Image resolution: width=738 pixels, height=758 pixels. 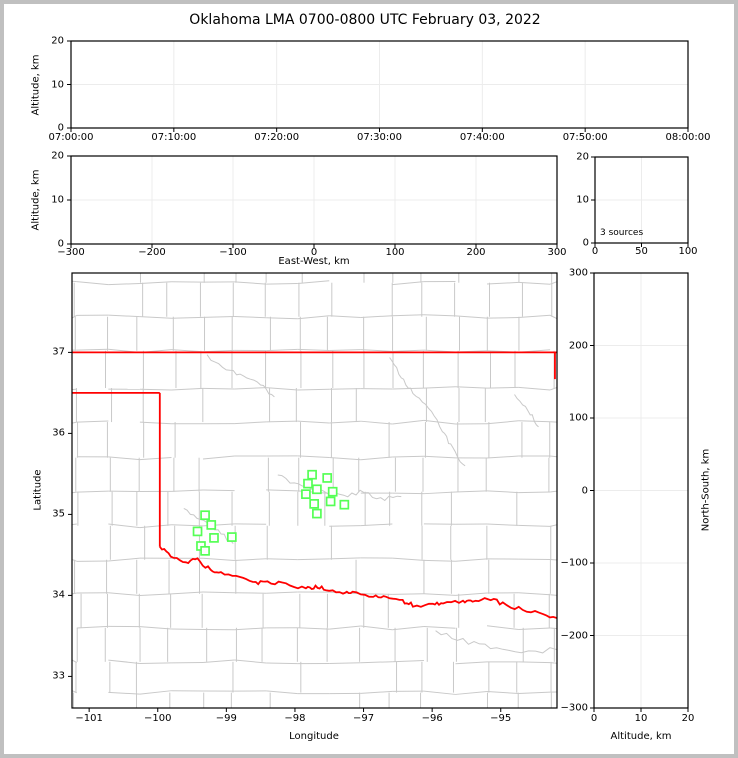 I want to click on latitude-tick-label: 35, so click(x=58, y=514).